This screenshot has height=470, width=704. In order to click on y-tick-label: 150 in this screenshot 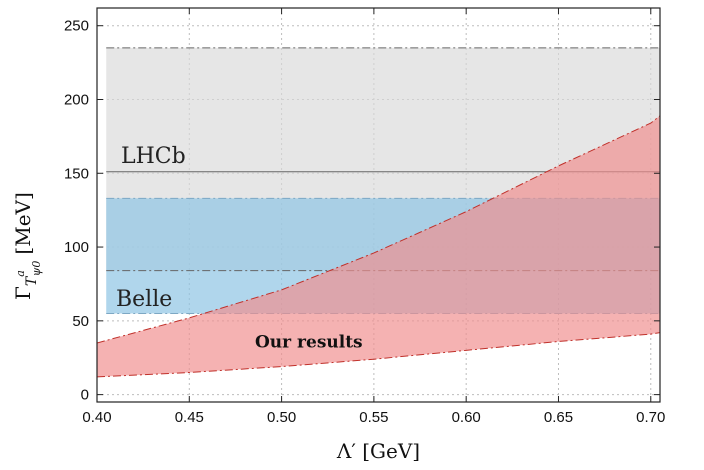, I will do `click(76, 173)`.